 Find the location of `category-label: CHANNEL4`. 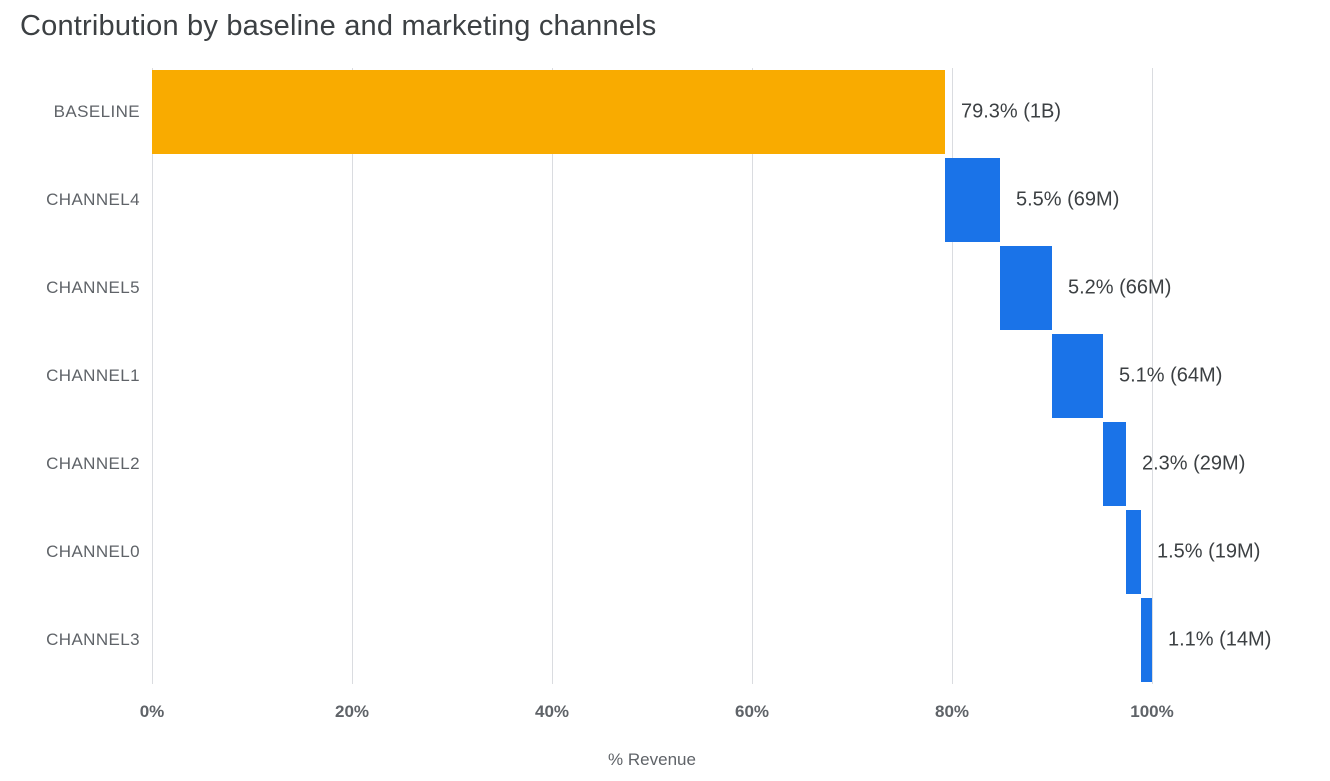

category-label: CHANNEL4 is located at coordinates (93, 199).